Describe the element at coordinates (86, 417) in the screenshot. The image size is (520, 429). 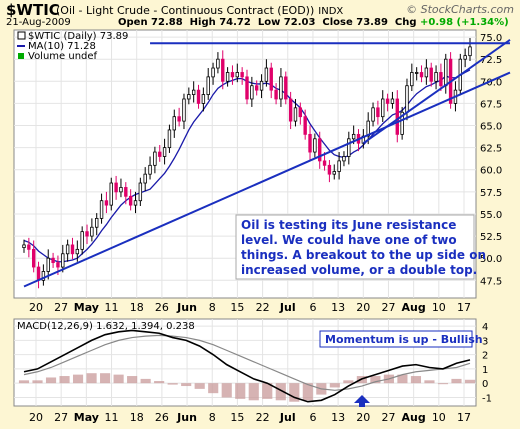
I see `macd-x-tick-label: May` at that location.